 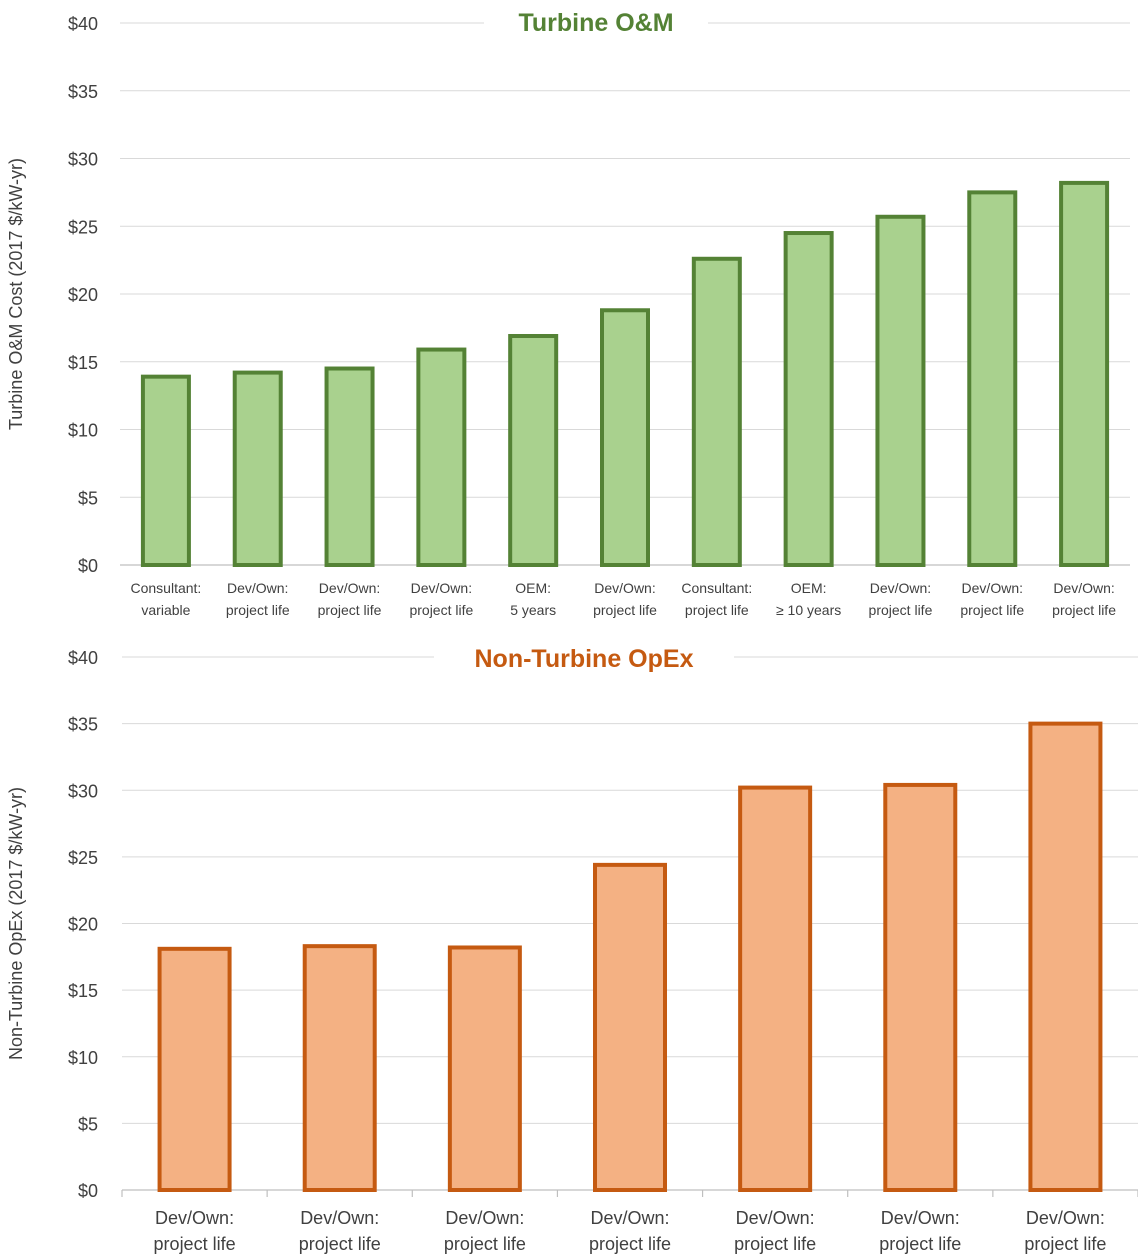 What do you see at coordinates (595, 23) in the screenshot?
I see `chart-title: Turbine O&M` at bounding box center [595, 23].